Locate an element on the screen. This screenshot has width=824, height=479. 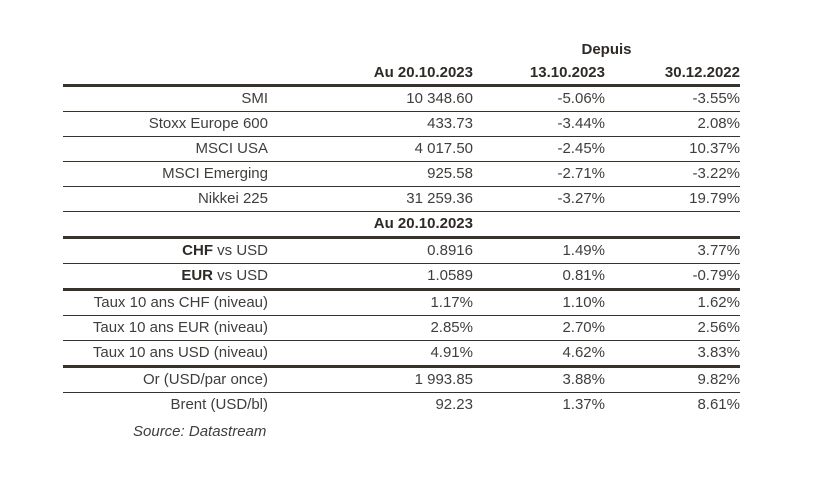
row-label: Brent (USD/bl) is located at coordinates (219, 404).